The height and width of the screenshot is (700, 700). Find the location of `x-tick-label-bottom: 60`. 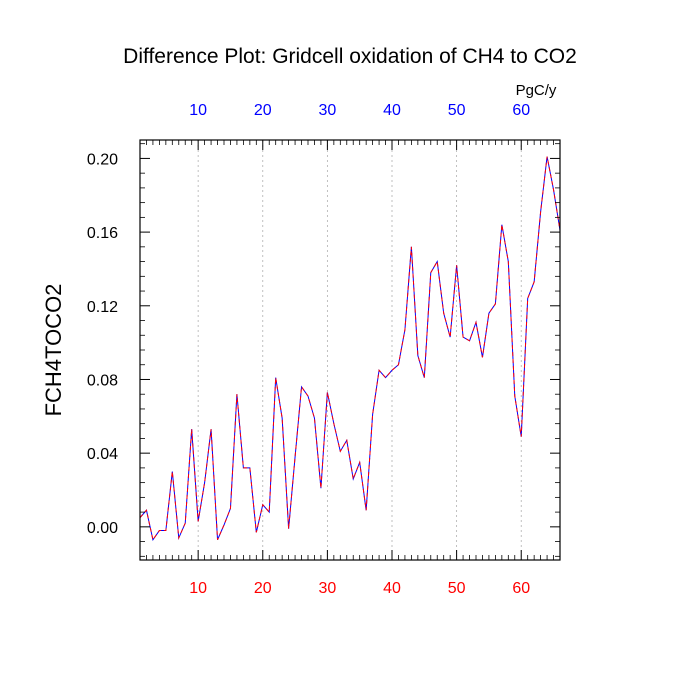

x-tick-label-bottom: 60 is located at coordinates (521, 588).